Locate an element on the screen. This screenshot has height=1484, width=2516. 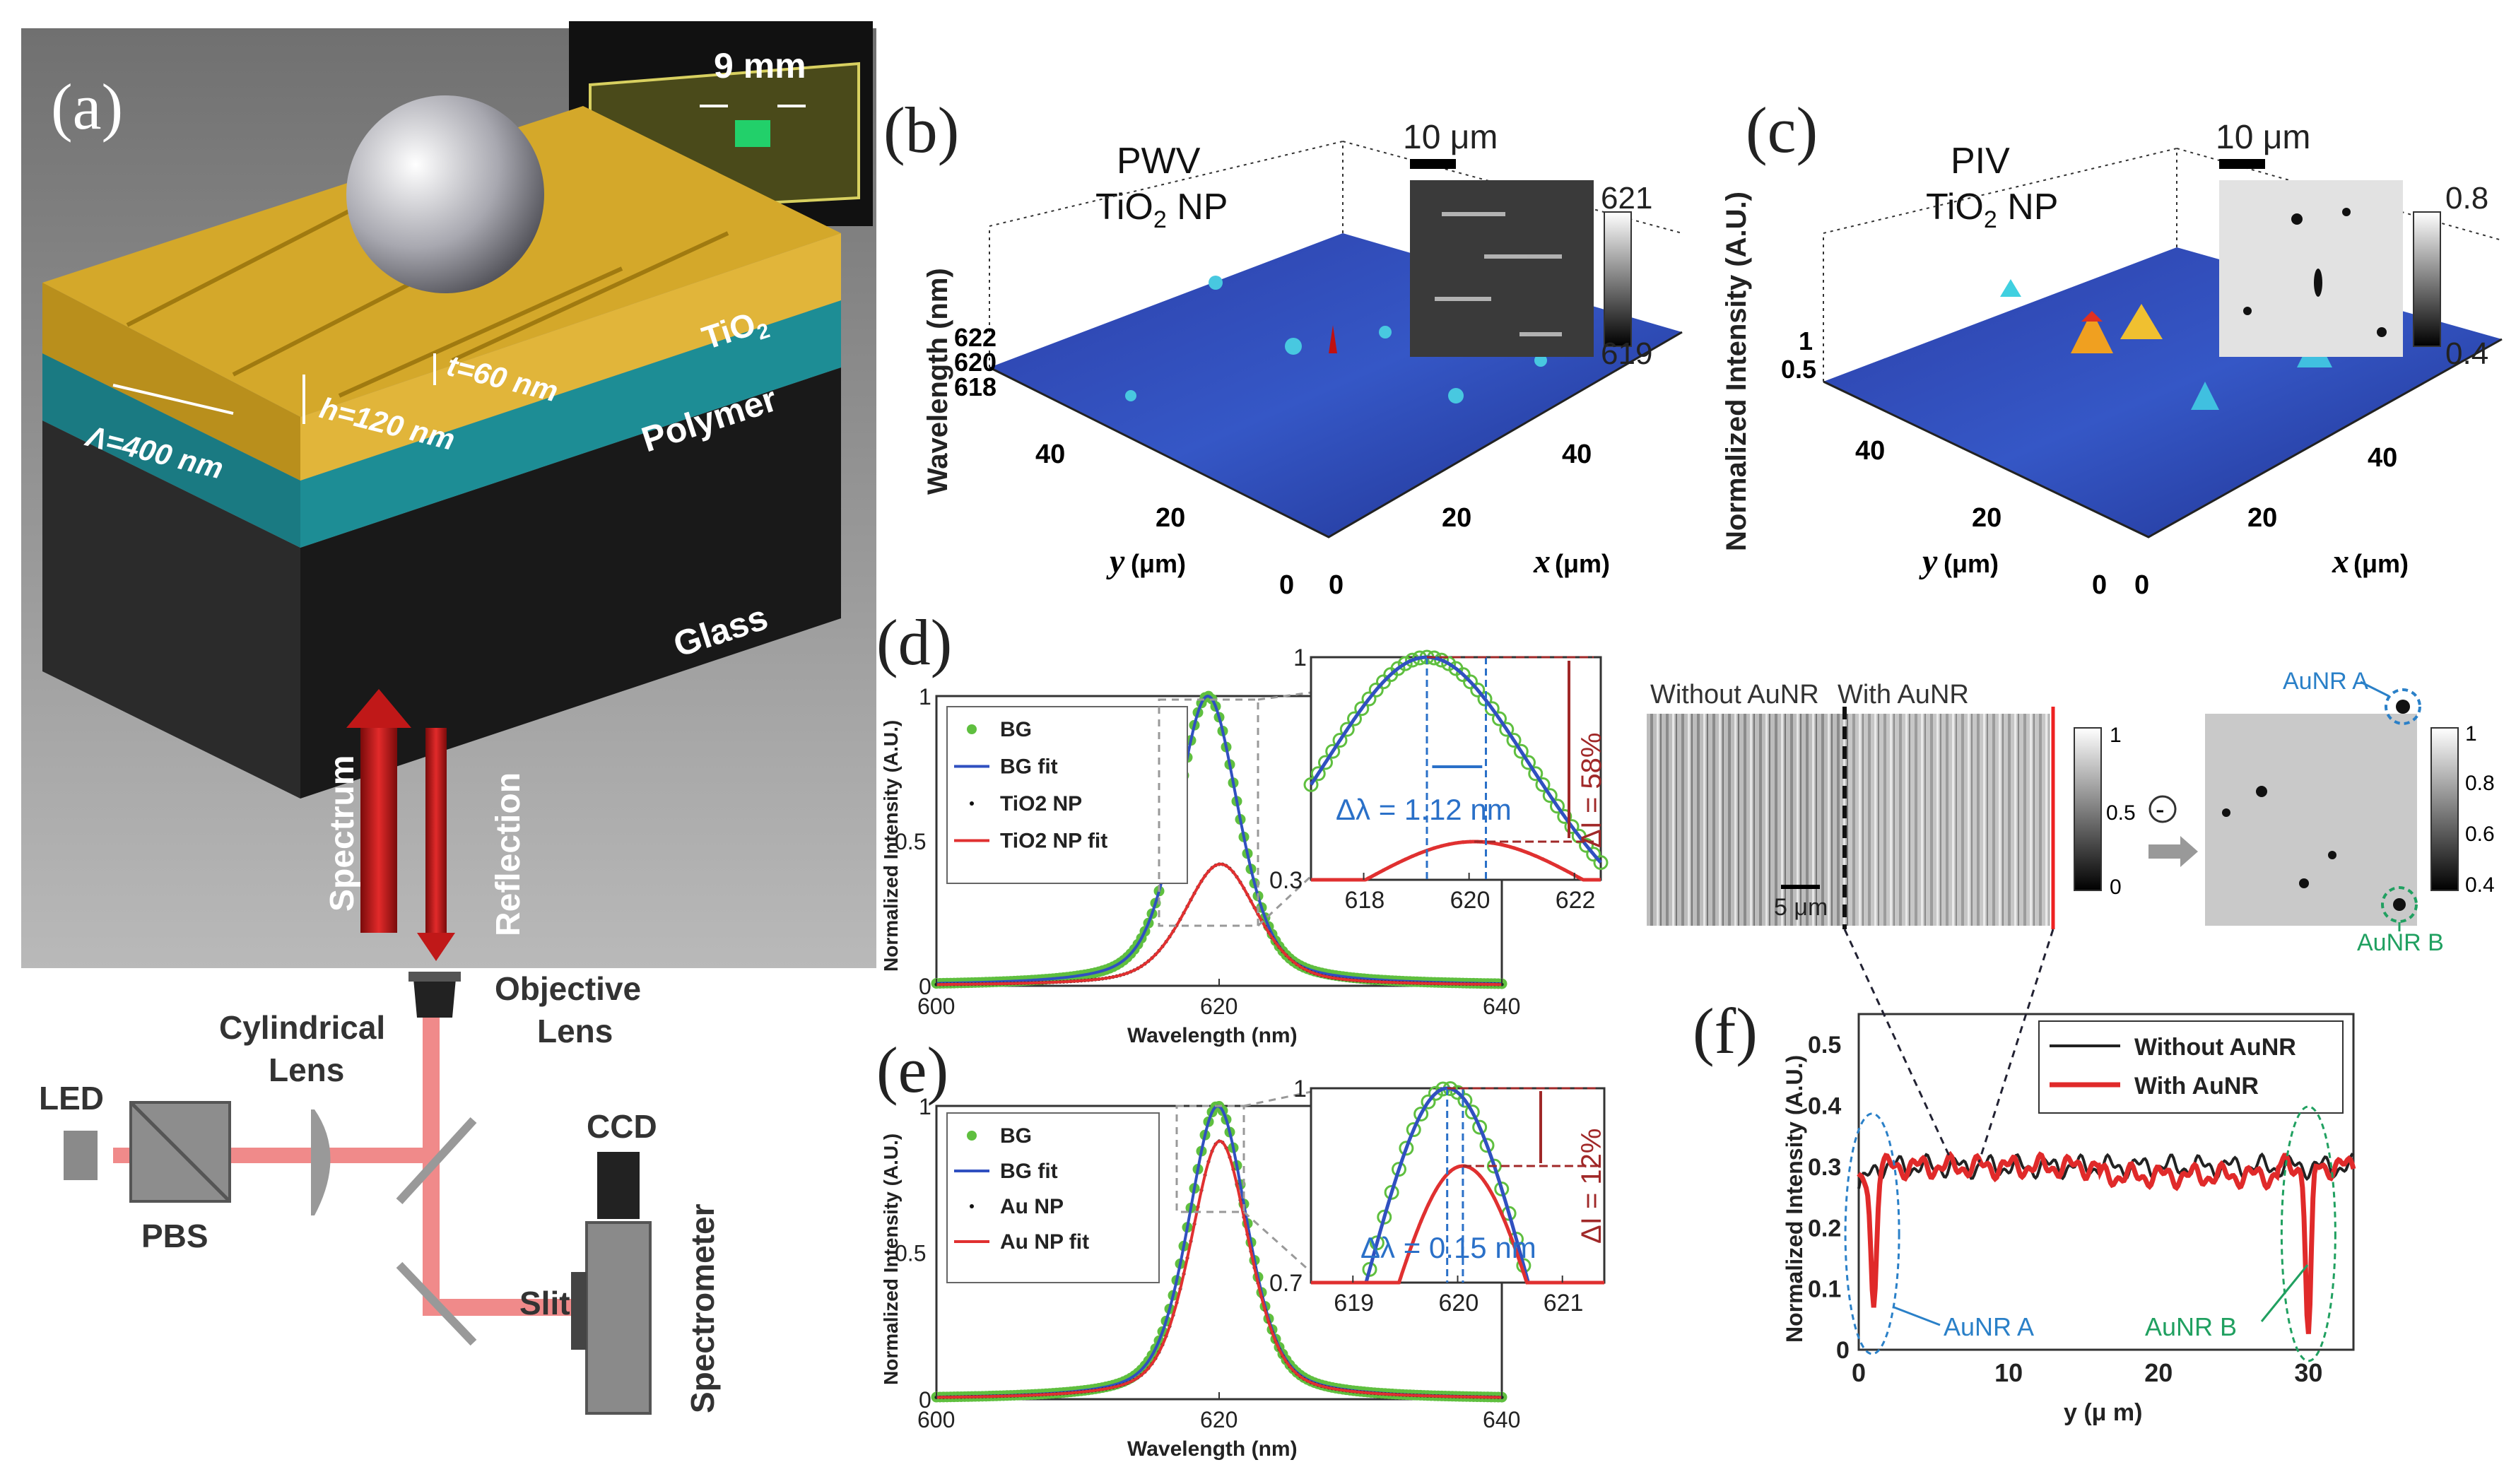
diff-cbar-tick-1: 0.8 is located at coordinates (2480, 783).